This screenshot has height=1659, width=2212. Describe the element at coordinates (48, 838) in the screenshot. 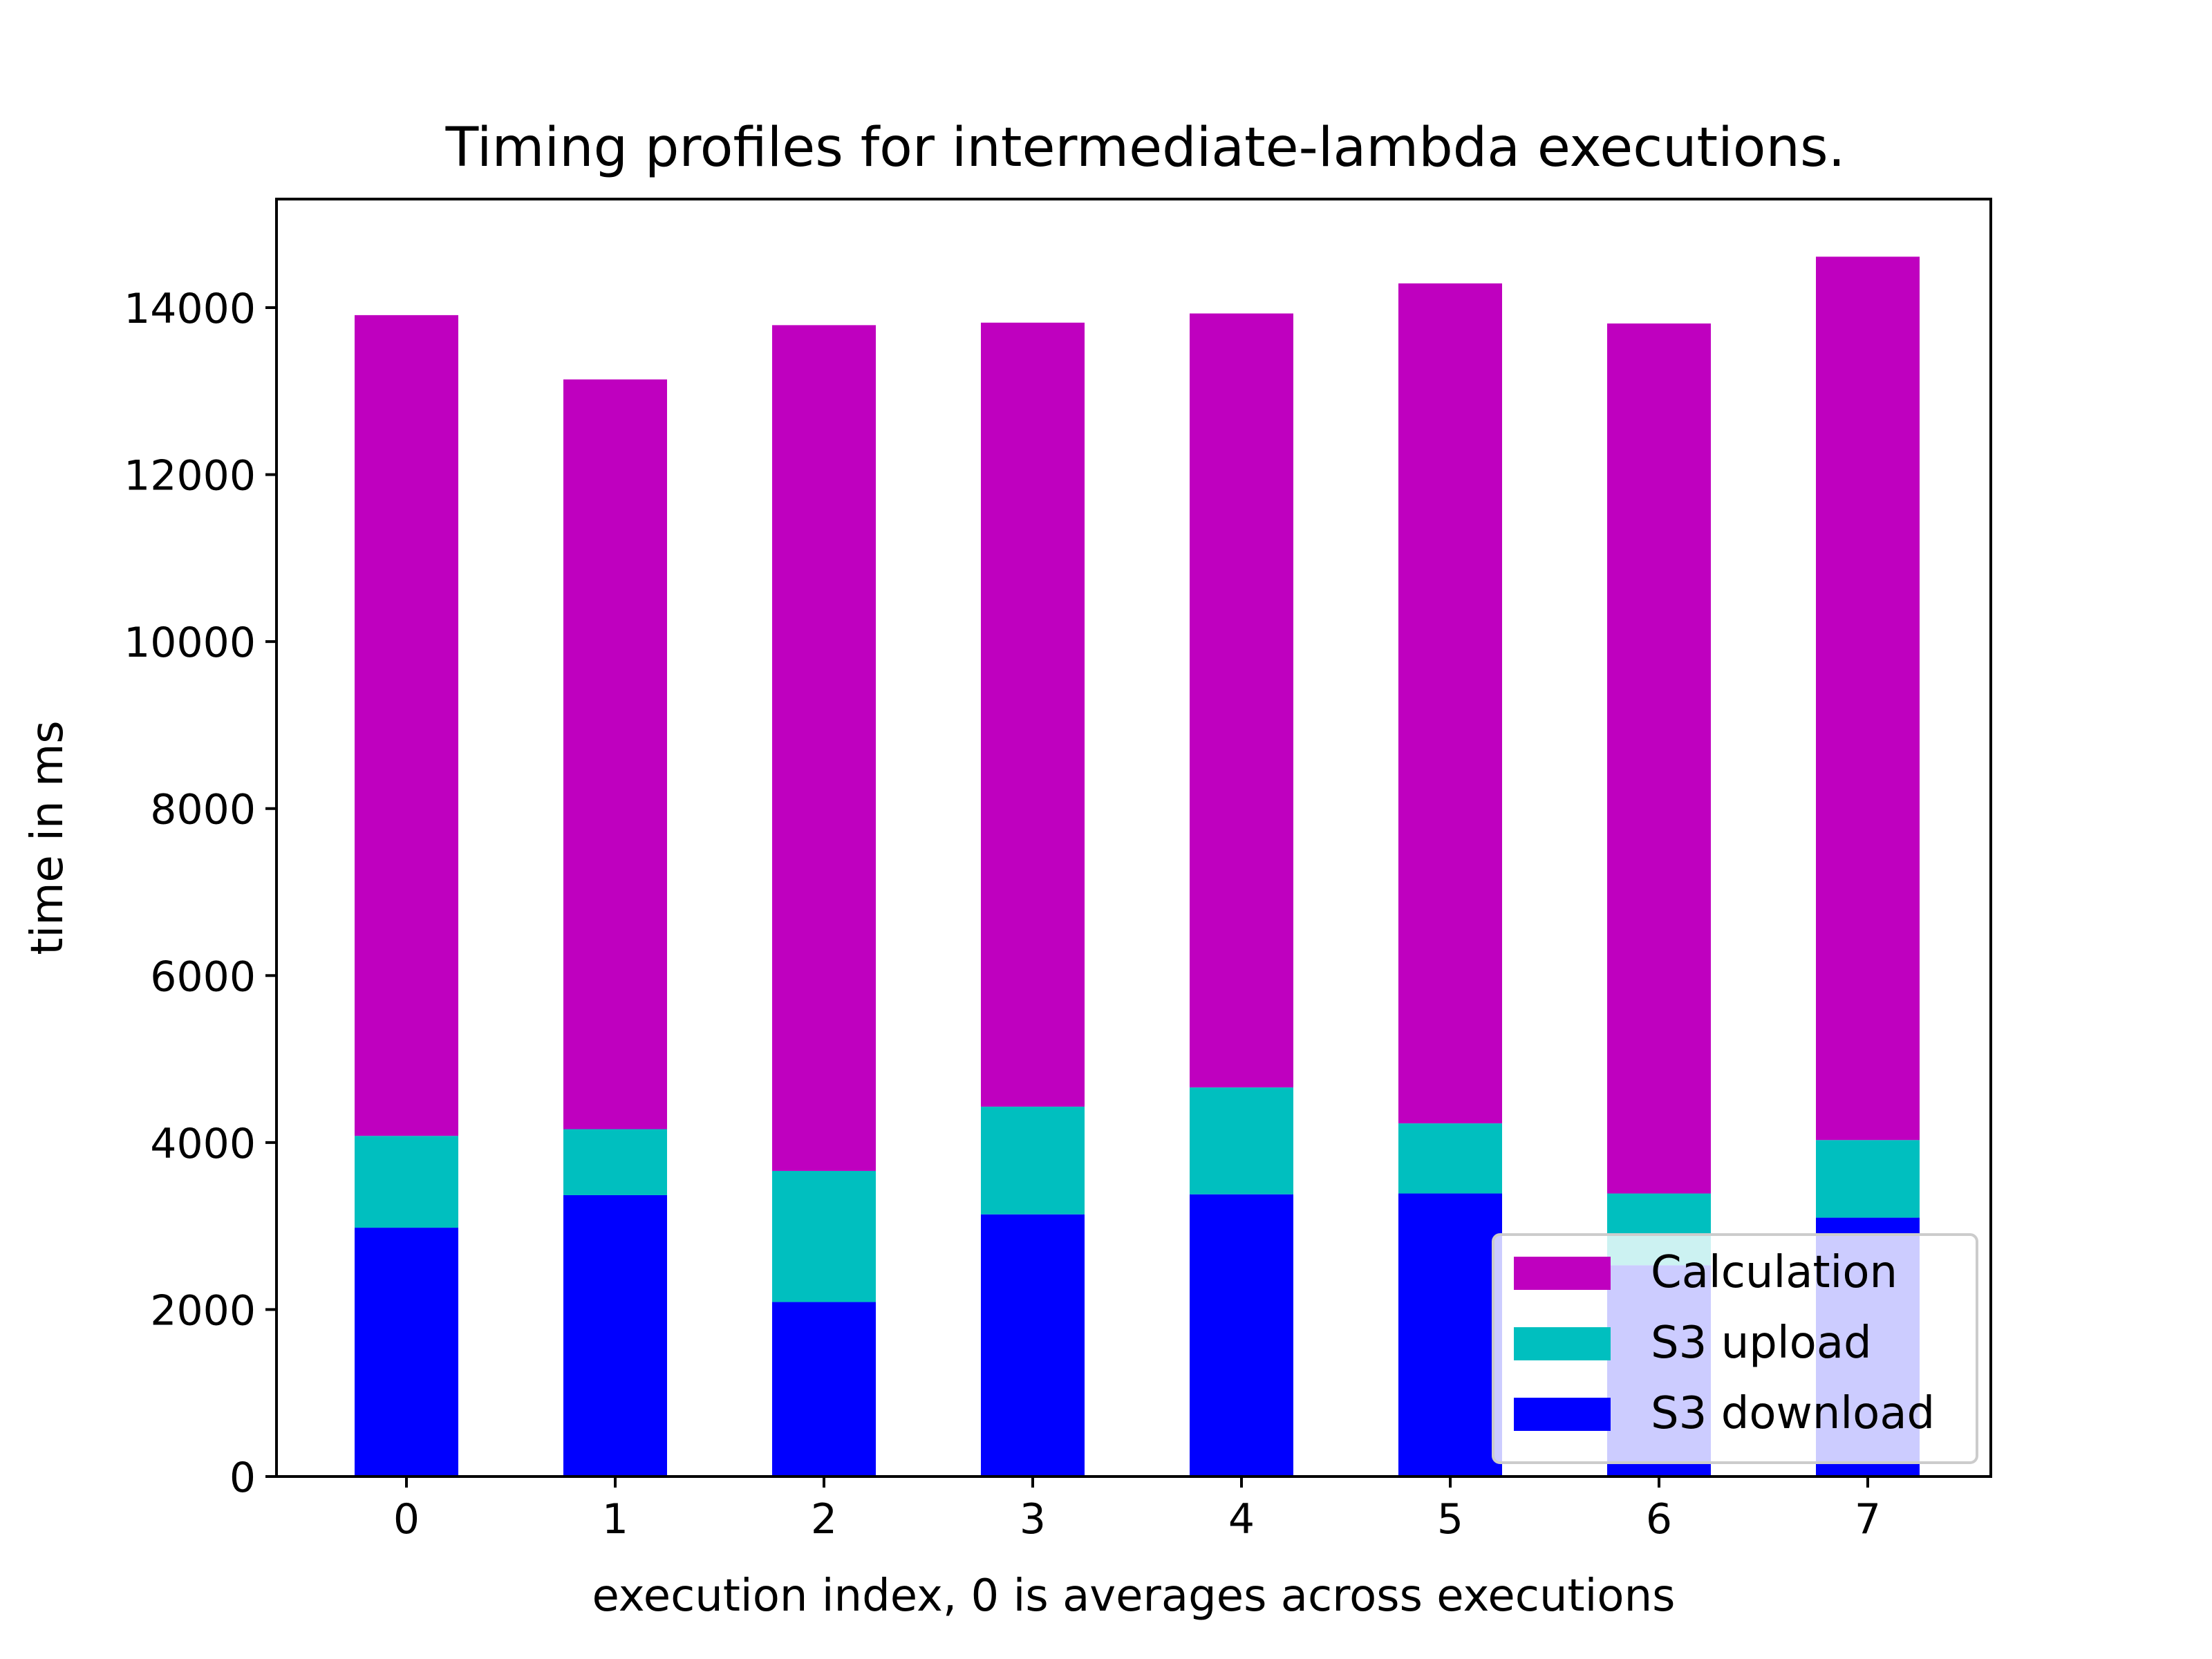

I see `y-axis-label: time in ms` at that location.